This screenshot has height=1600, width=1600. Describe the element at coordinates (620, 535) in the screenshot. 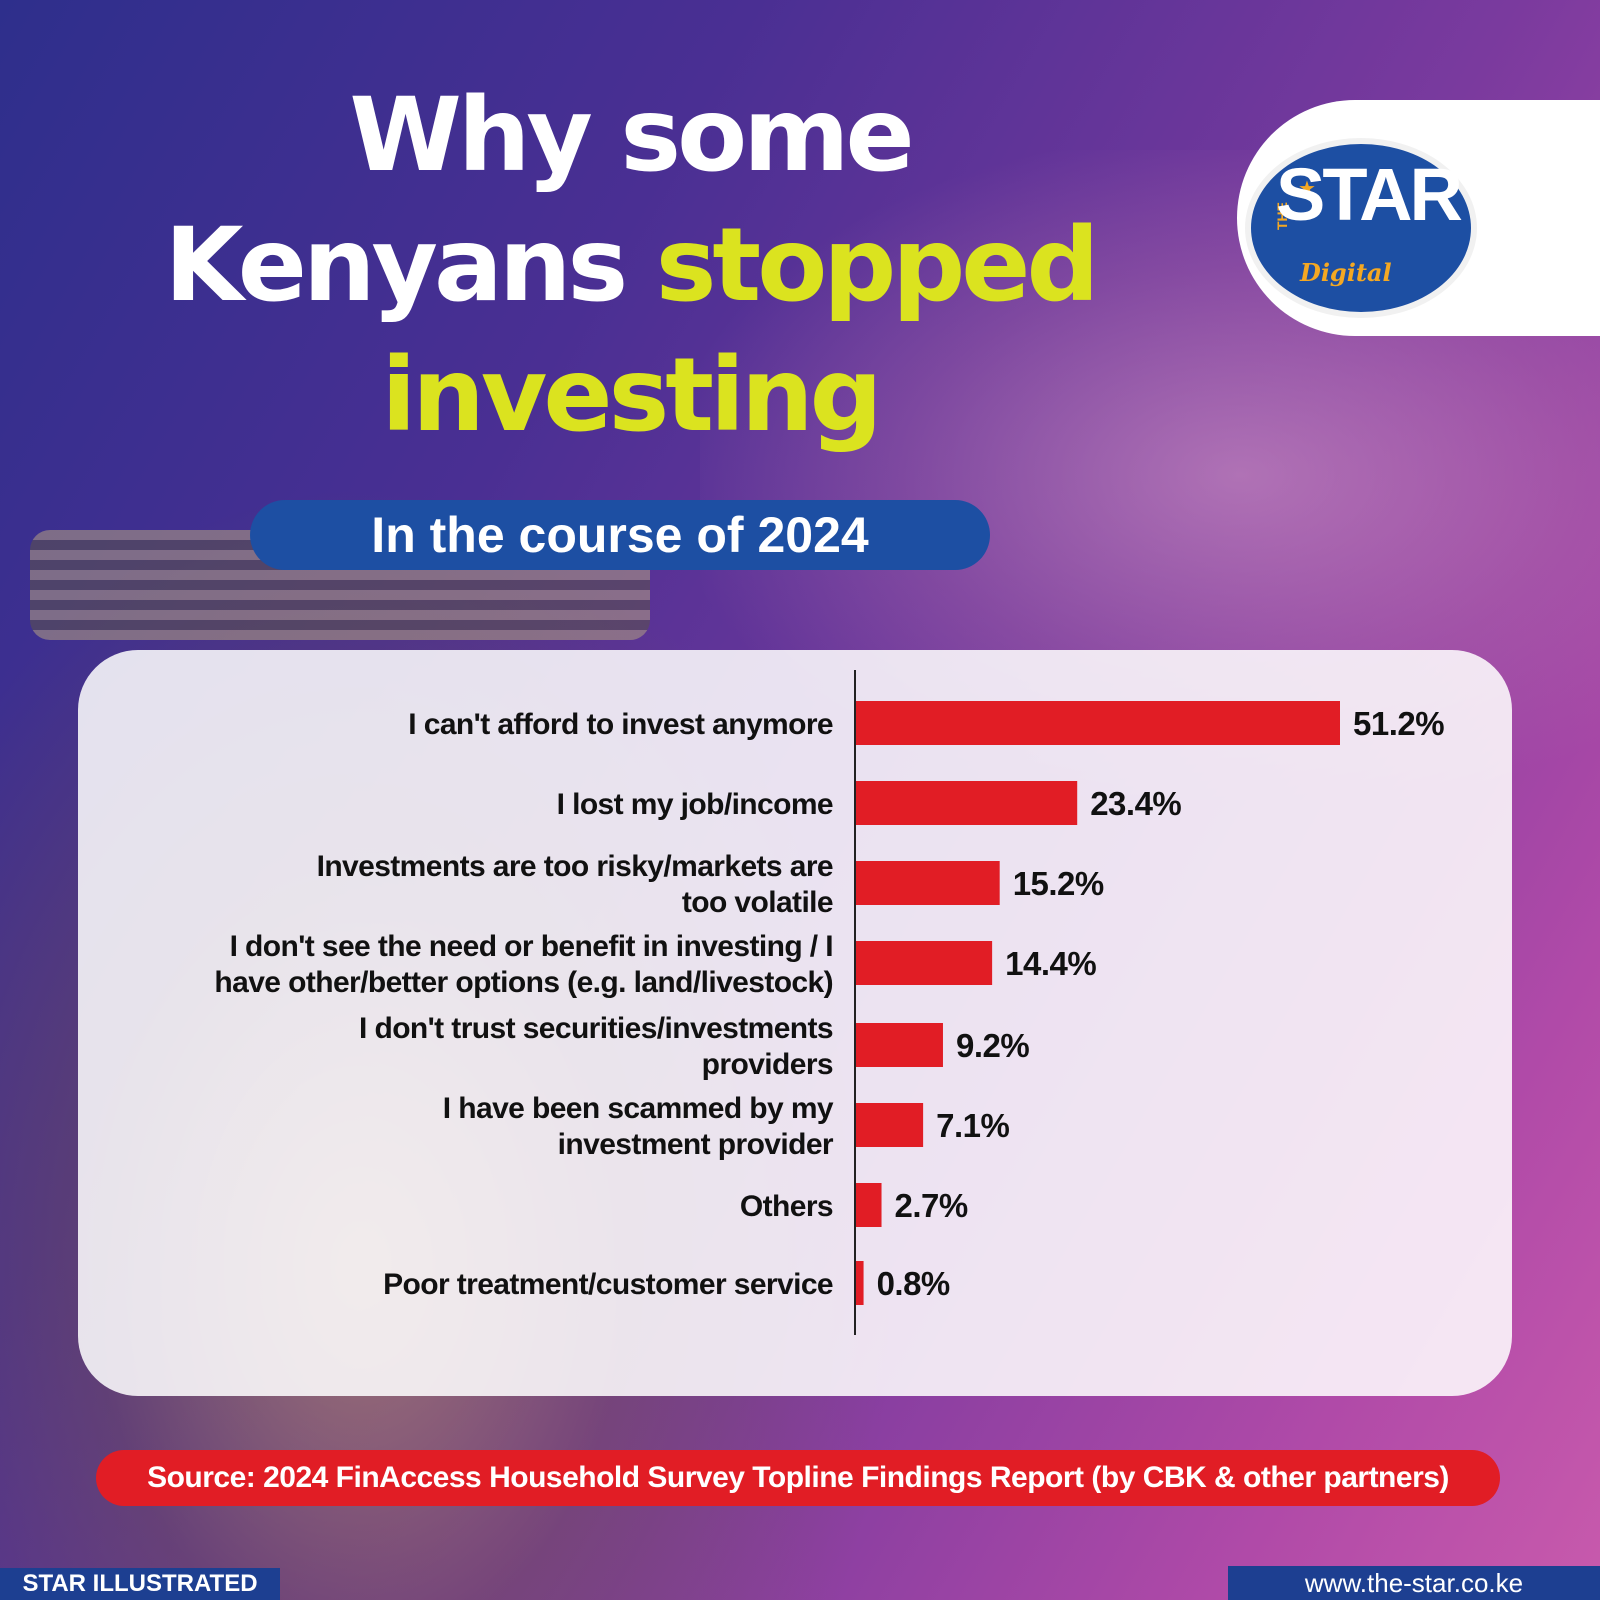

I see `subtitle: In the course of 2024` at that location.